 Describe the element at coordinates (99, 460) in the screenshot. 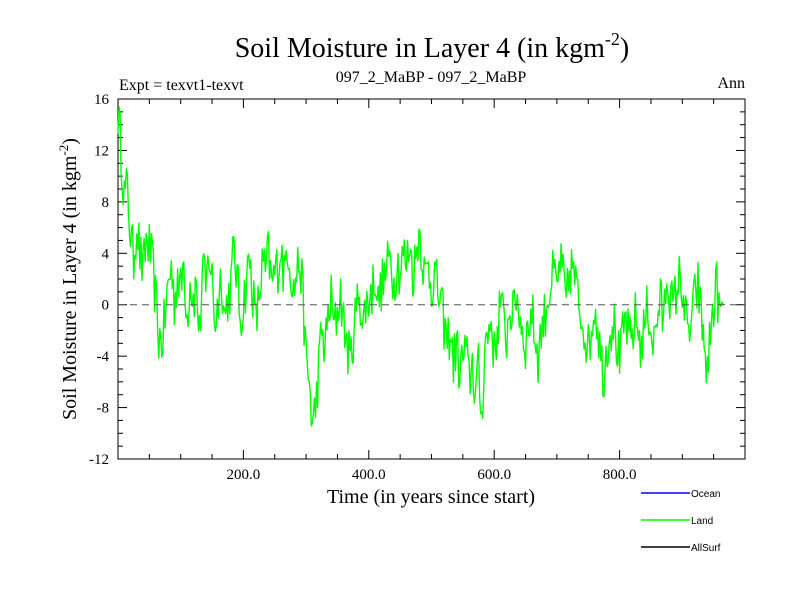

I see `y-tick-label: -12` at that location.